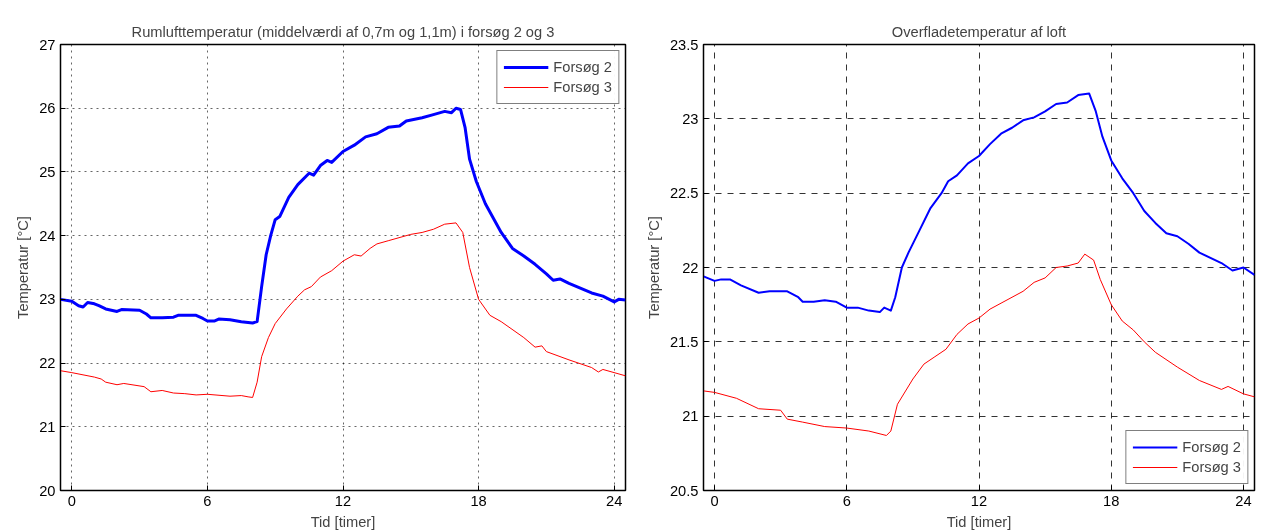 The image size is (1263, 532). I want to click on line-series, so click(343, 310).